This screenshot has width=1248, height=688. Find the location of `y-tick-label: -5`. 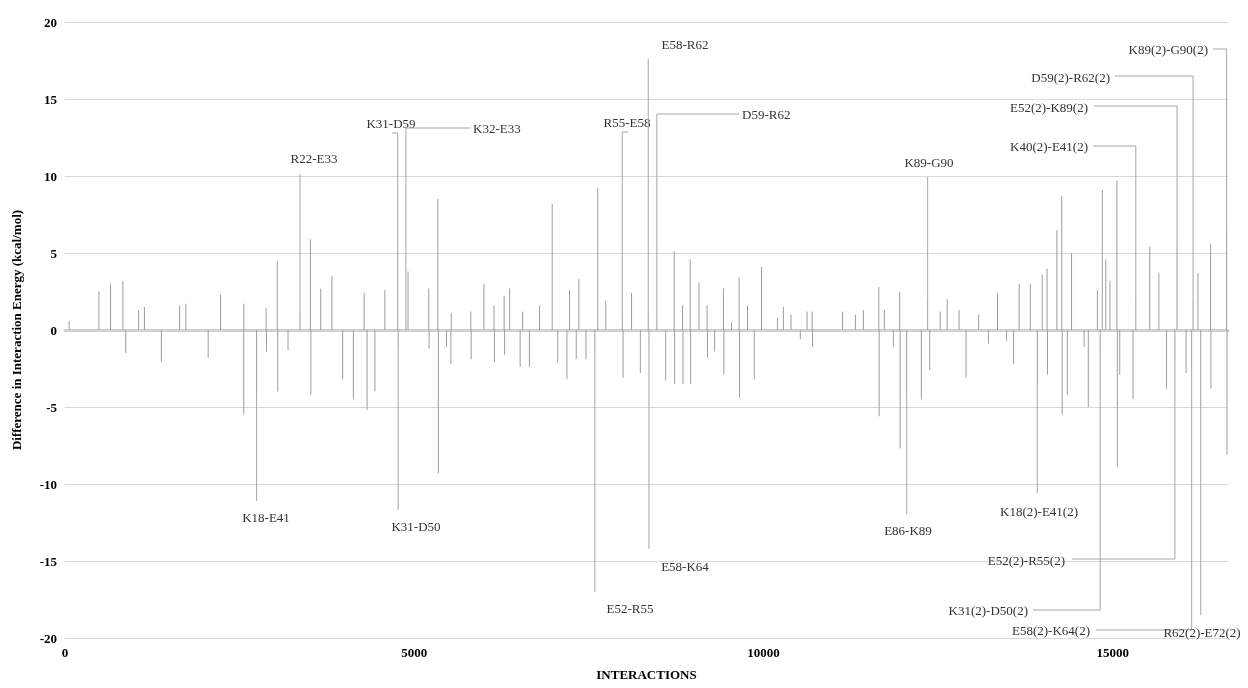

y-tick-label: -5 is located at coordinates (52, 407).